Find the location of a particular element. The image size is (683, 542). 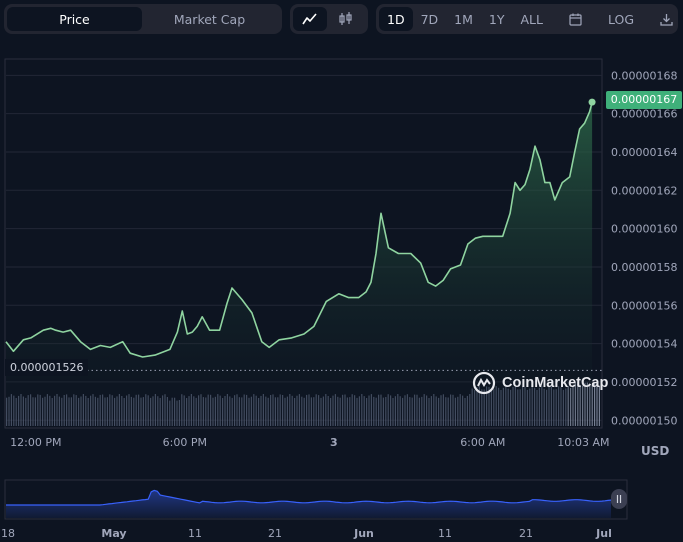

calendar-icon is located at coordinates (575, 19).